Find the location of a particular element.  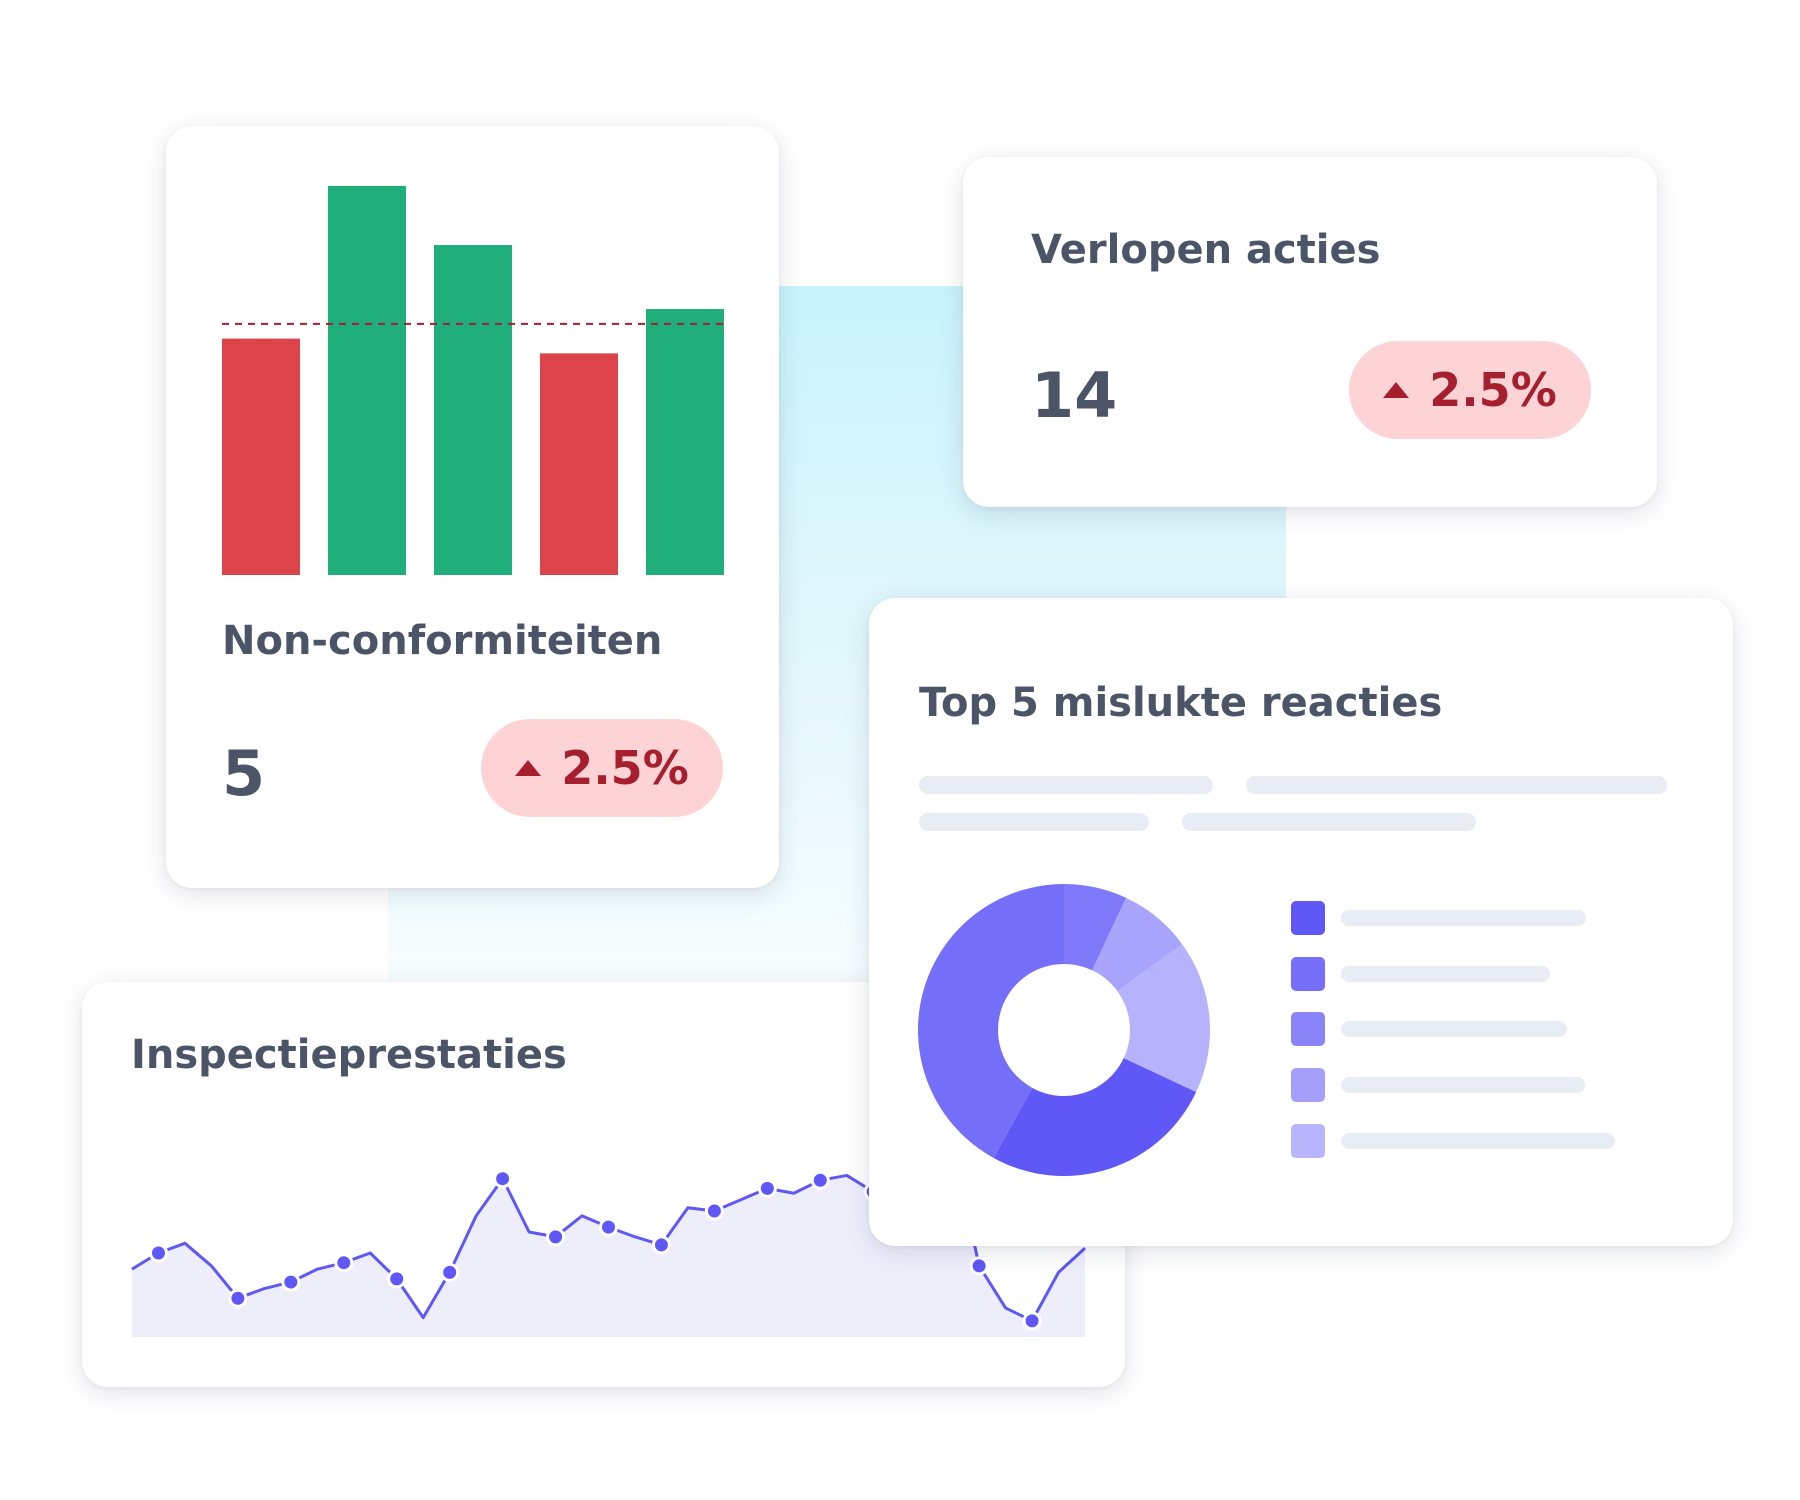

expired-actions-value: 14 is located at coordinates (1074, 395).